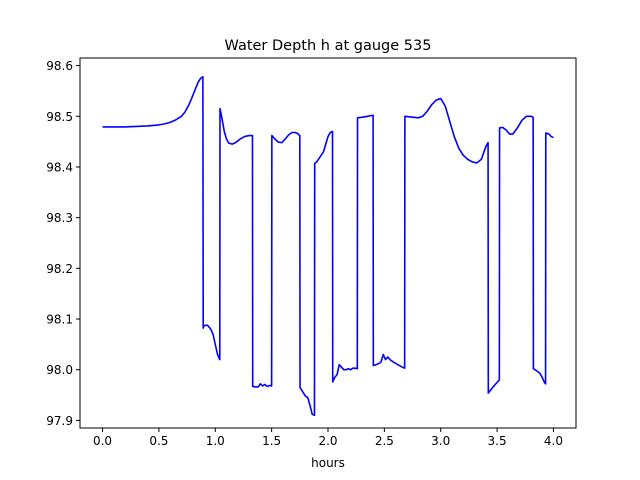  Describe the element at coordinates (59, 320) in the screenshot. I see `y-tick-label: 98.1` at that location.